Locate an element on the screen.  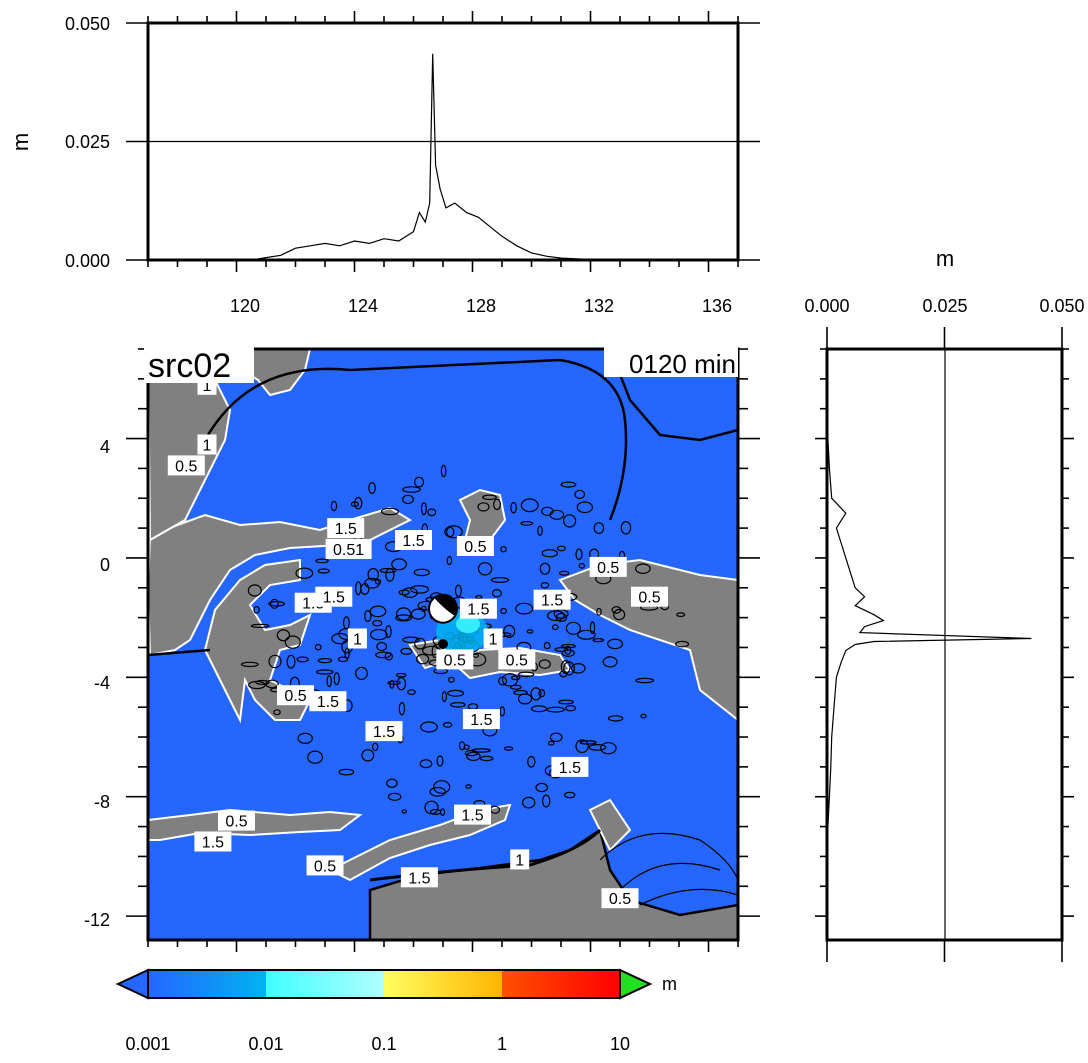
title-box is located at coordinates (199, 365).